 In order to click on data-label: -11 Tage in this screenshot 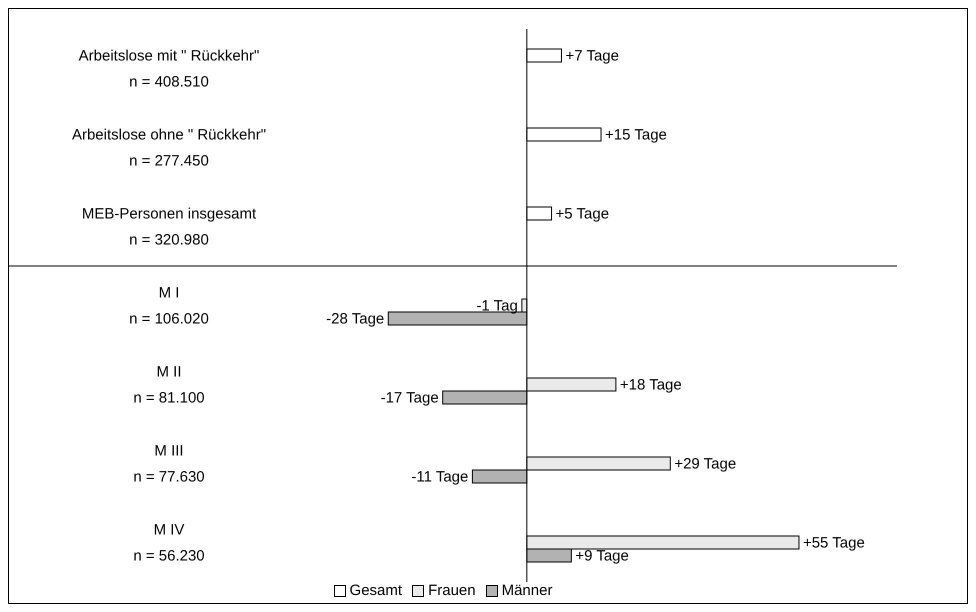, I will do `click(439, 477)`.